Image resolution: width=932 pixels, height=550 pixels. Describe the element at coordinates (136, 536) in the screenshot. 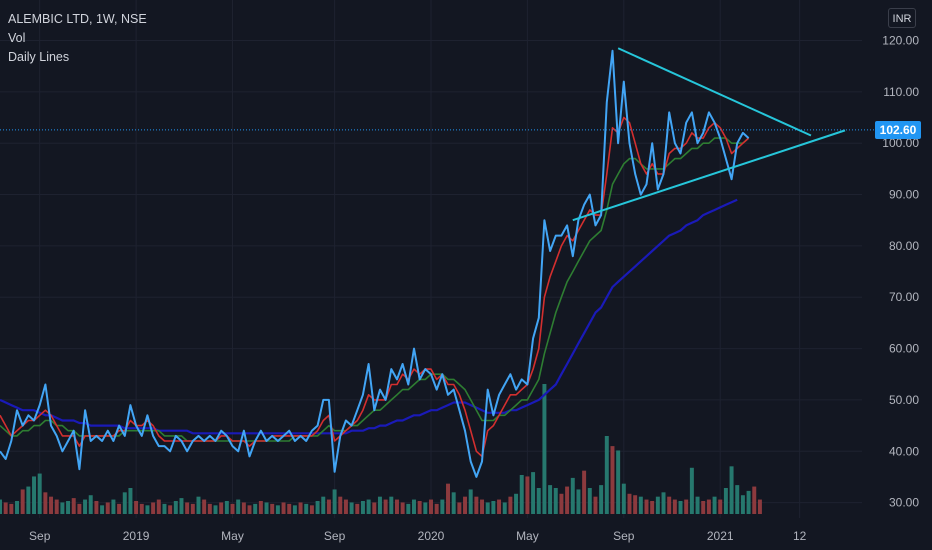

I see `x-tick-label: 2019` at that location.